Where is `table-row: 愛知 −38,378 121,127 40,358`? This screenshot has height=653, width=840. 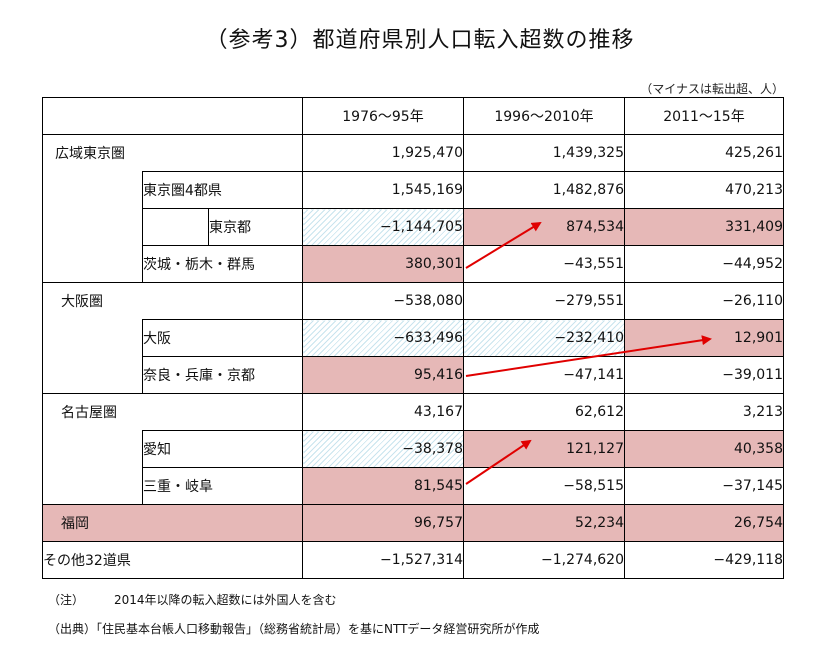
table-row: 愛知 −38,378 121,127 40,358 is located at coordinates (413, 467).